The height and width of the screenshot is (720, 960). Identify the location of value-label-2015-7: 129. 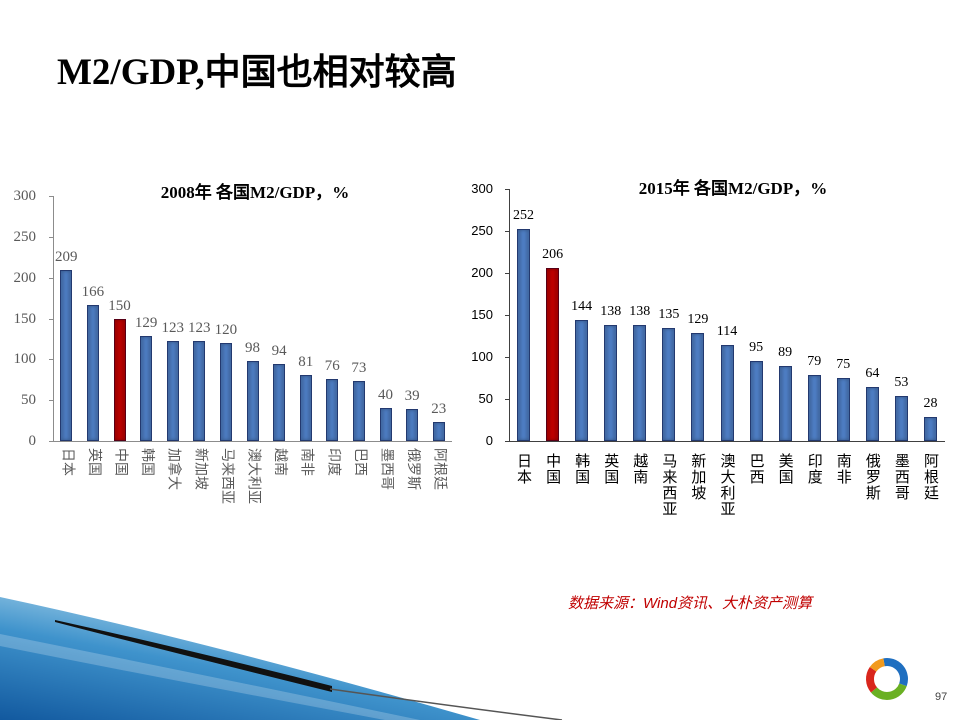
(698, 319).